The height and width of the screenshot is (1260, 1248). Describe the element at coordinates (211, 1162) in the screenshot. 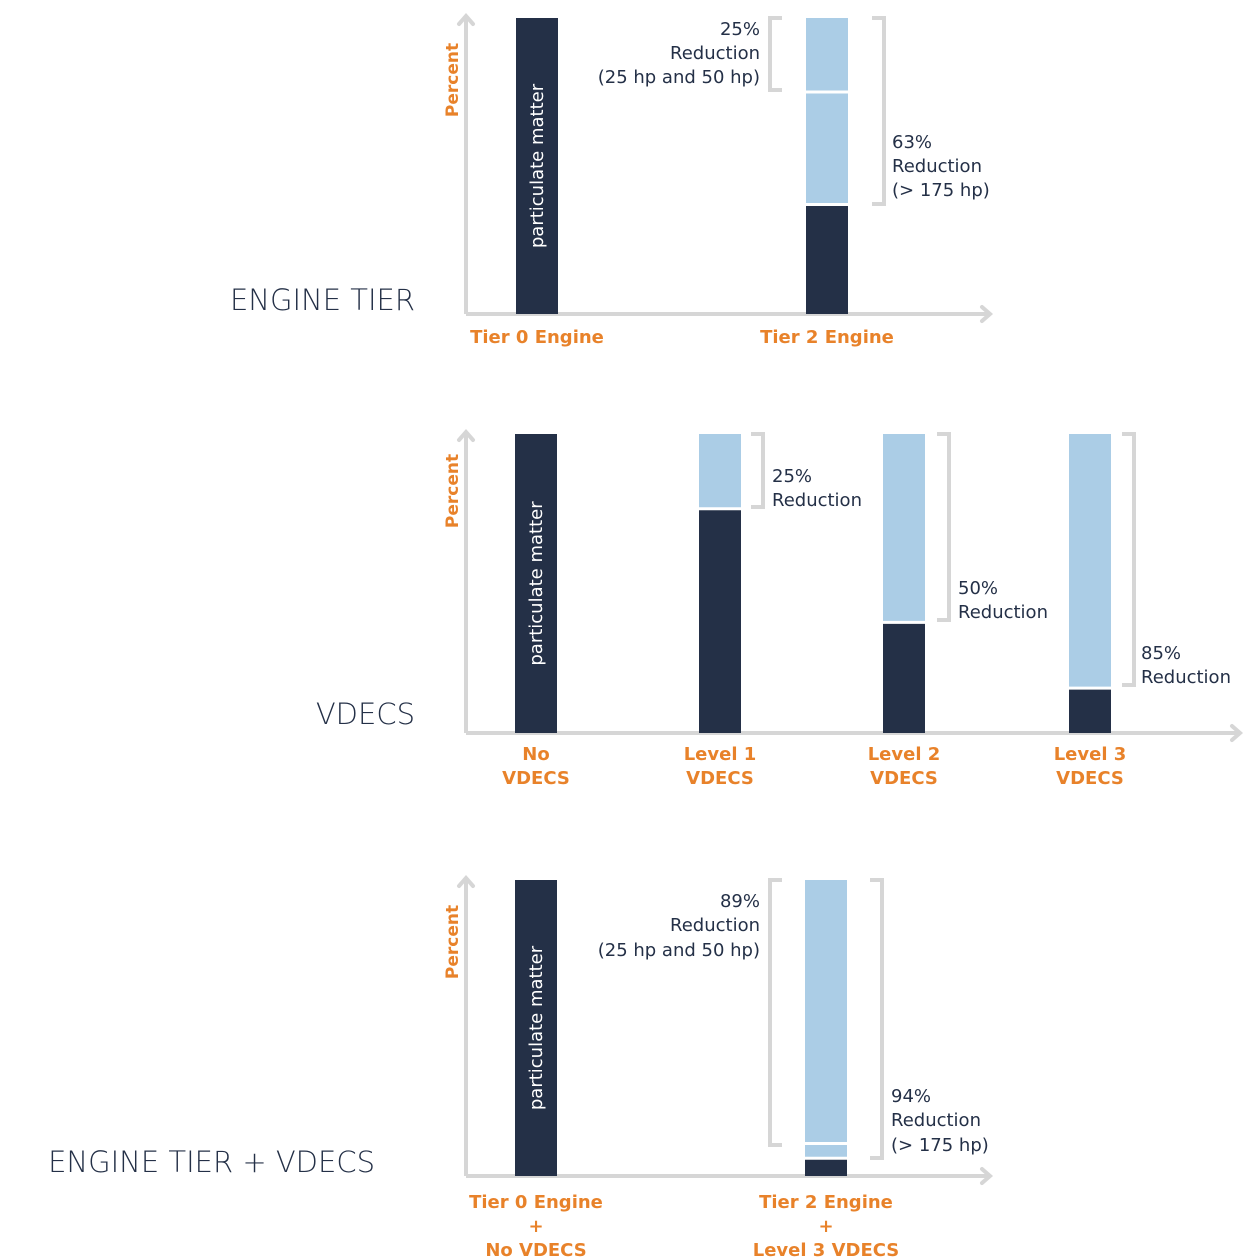

I see `section-title: ENGINE TIER + VDECS` at that location.